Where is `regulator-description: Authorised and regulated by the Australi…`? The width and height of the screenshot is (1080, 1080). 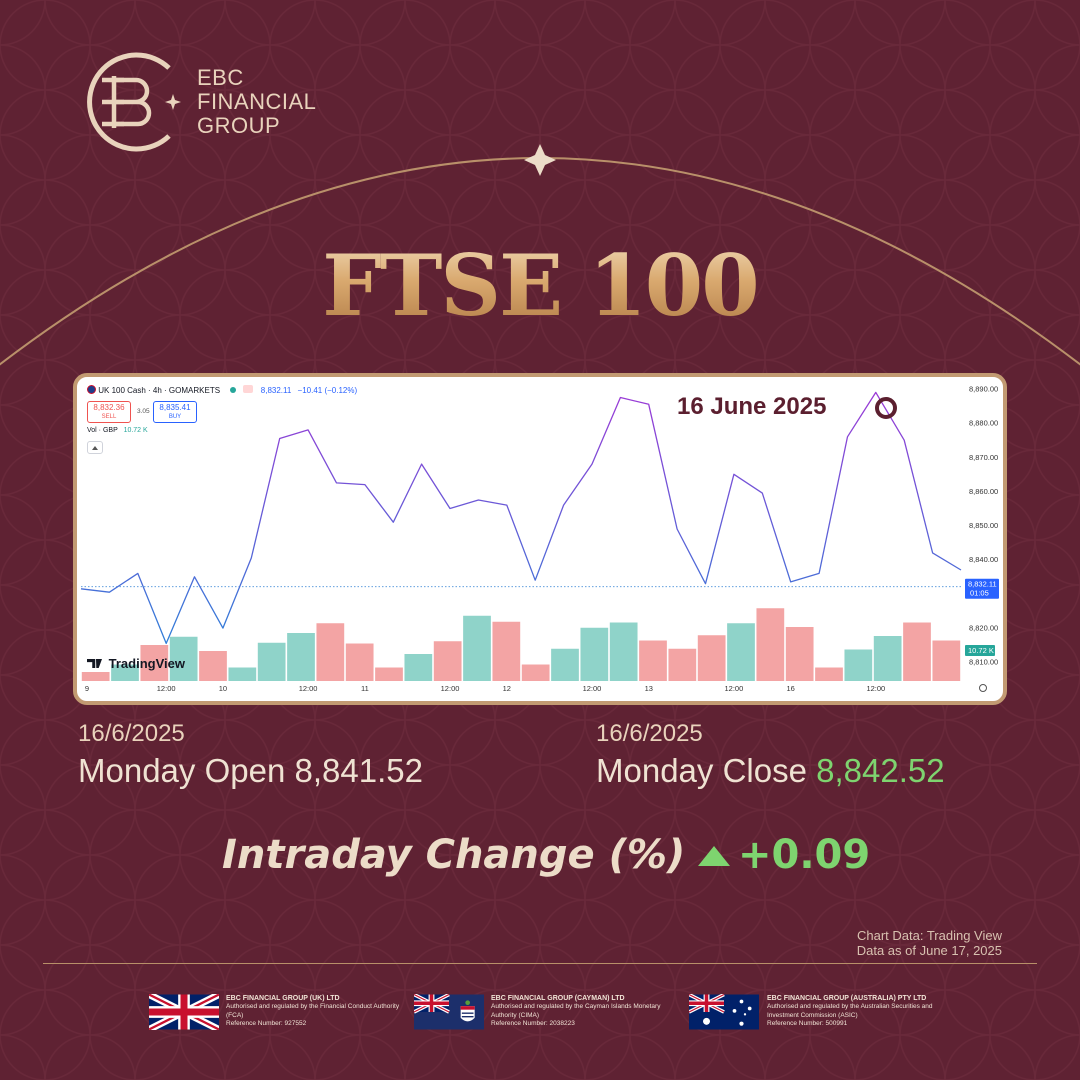 regulator-description: Authorised and regulated by the Australi… is located at coordinates (850, 1011).